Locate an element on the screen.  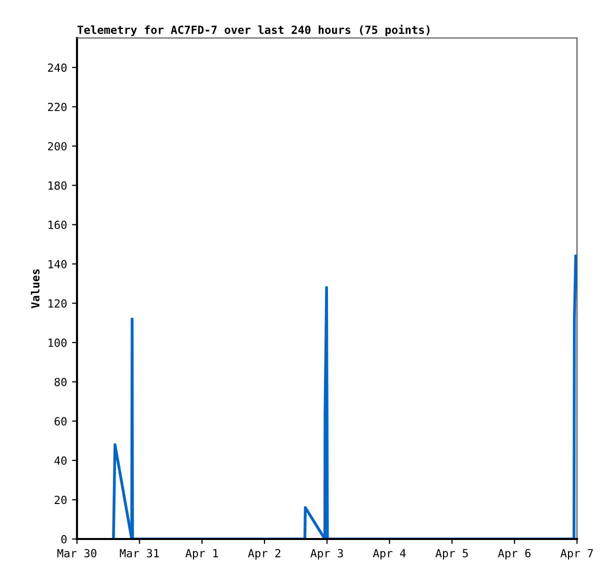
x-tick-label: Apr 7 is located at coordinates (576, 554).